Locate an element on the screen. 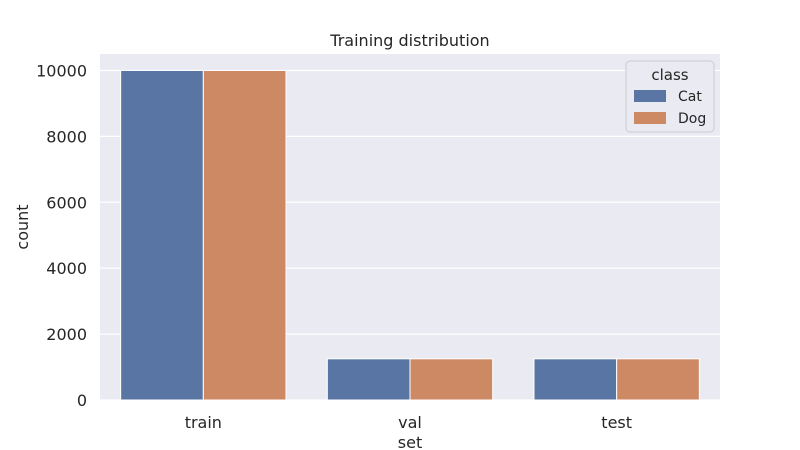 This screenshot has width=800, height=450. legend-swatch-dog is located at coordinates (650, 118).